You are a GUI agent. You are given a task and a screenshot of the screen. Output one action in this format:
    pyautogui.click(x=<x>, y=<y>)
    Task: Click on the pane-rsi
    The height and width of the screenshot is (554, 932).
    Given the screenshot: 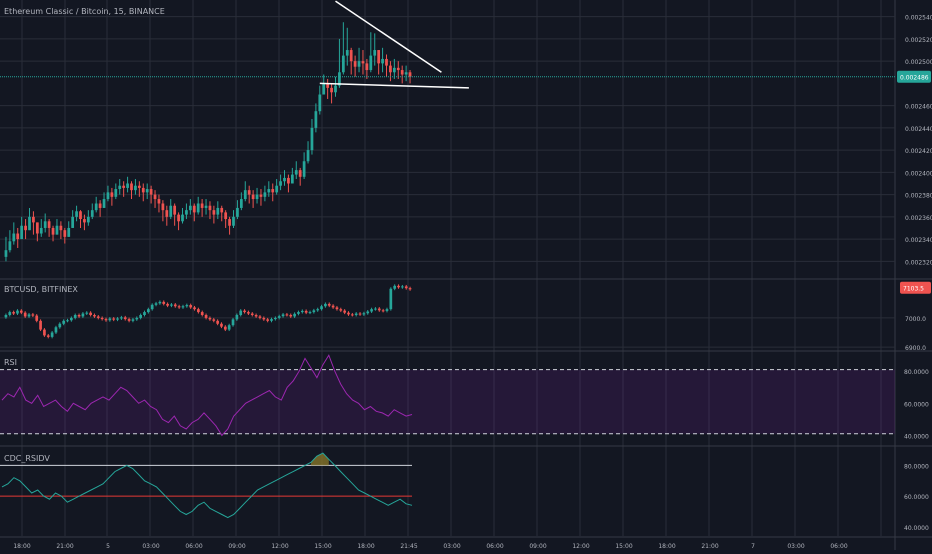 What is the action you would take?
    pyautogui.click(x=447, y=395)
    